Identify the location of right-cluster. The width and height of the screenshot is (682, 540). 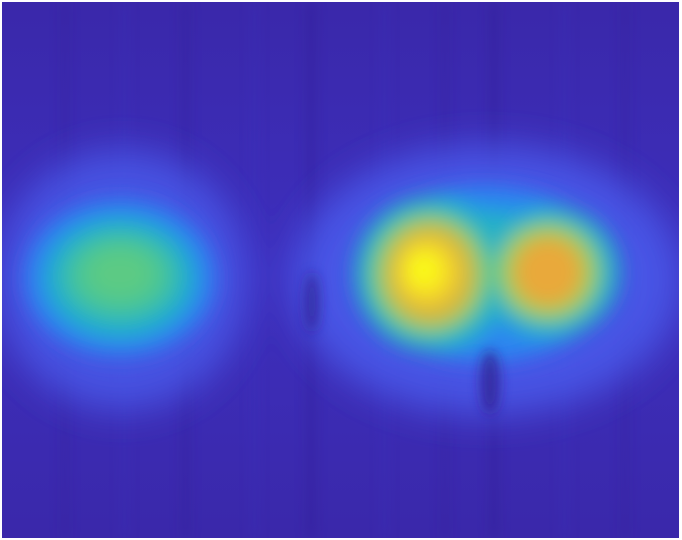
(487, 274).